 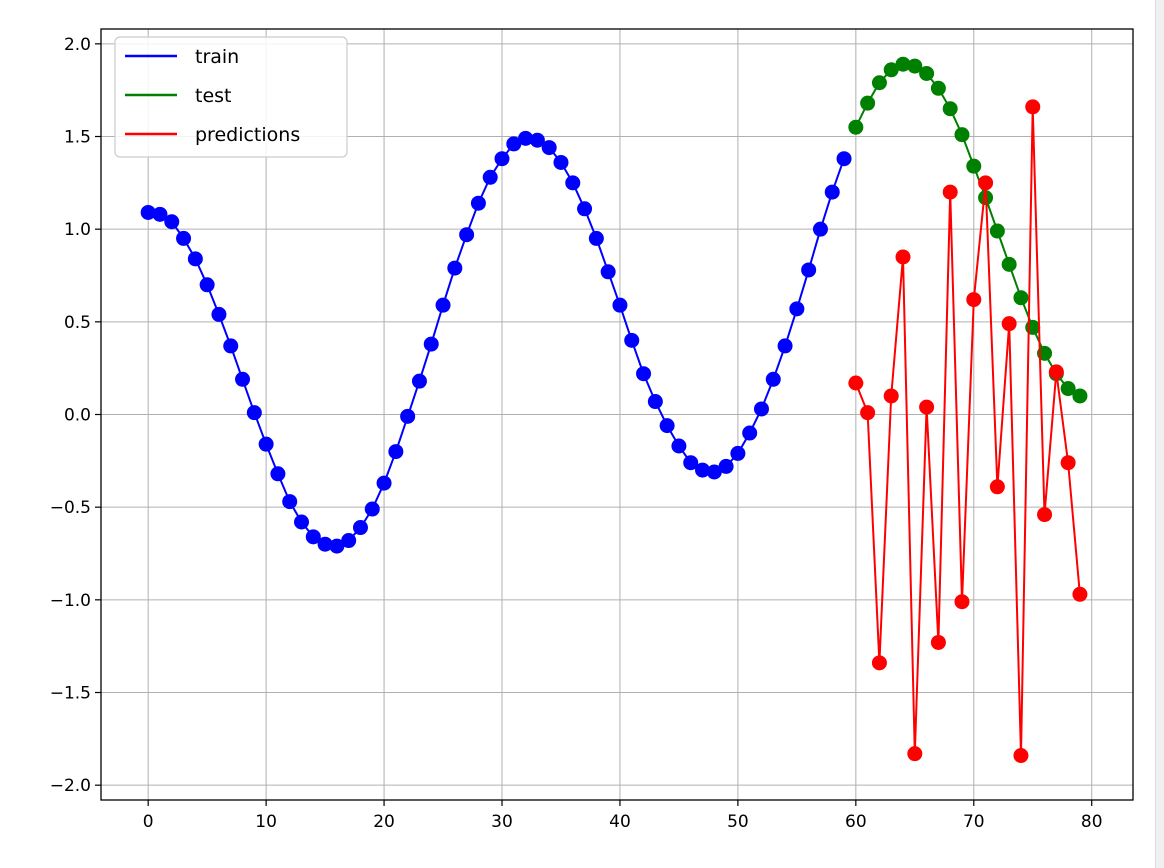 What do you see at coordinates (148, 822) in the screenshot?
I see `x-tick-label: 0` at bounding box center [148, 822].